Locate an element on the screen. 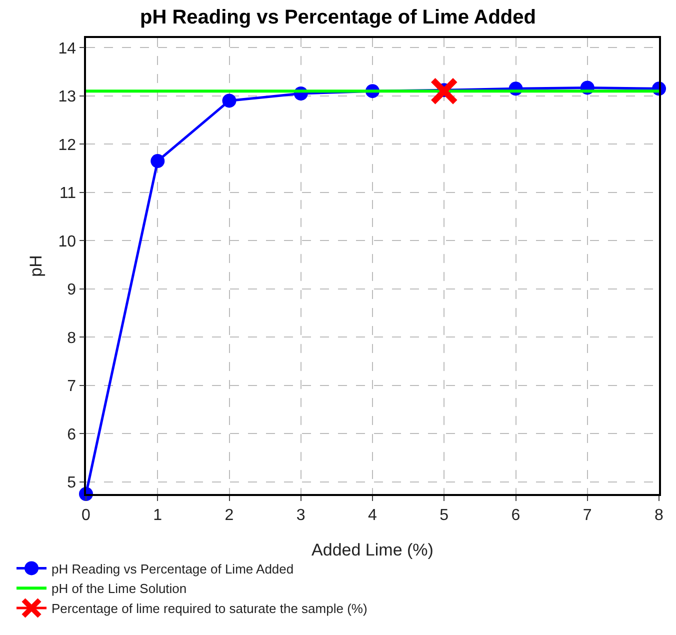 Image resolution: width=676 pixels, height=635 pixels. y-tick-label: 5 is located at coordinates (71, 483).